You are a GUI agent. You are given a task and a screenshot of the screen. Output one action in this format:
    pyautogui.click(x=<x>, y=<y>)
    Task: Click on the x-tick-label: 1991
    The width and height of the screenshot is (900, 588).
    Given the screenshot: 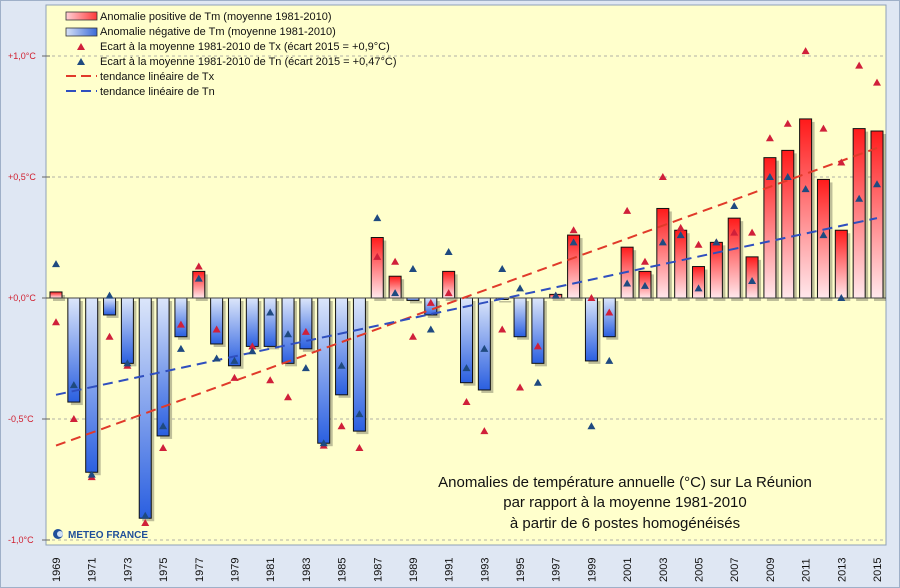 What is the action you would take?
    pyautogui.click(x=450, y=570)
    